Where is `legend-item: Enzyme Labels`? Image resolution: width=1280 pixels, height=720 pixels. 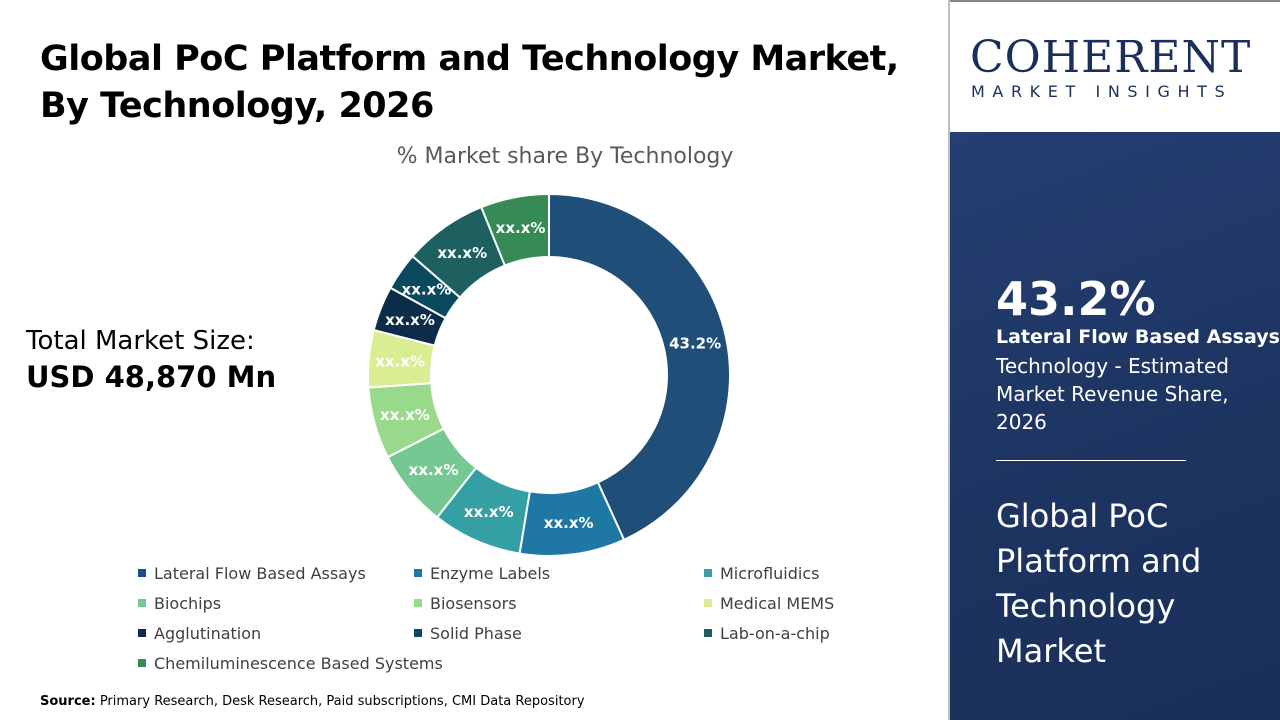
legend-item: Enzyme Labels is located at coordinates (559, 573).